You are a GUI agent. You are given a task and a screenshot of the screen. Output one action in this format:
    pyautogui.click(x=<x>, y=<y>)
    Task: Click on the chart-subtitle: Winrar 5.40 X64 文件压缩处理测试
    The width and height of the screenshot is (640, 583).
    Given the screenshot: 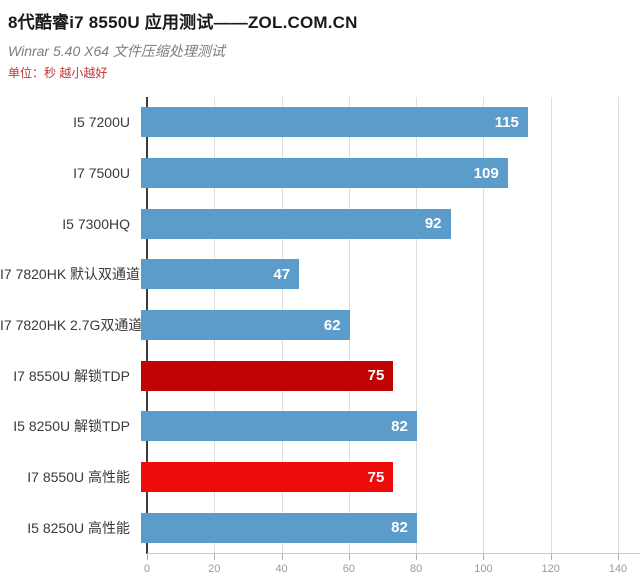 What is the action you would take?
    pyautogui.click(x=116, y=51)
    